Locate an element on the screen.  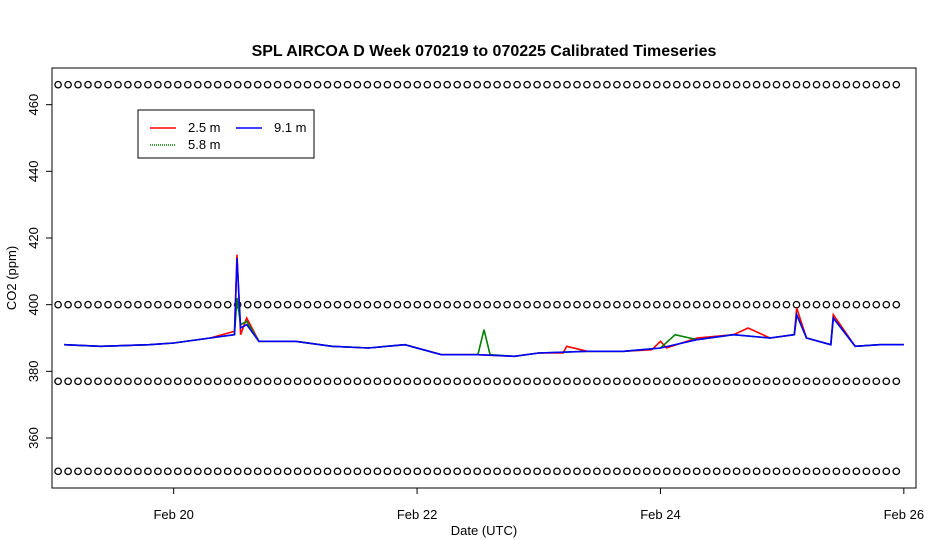
y-tick-label: 400 is located at coordinates (33, 305).